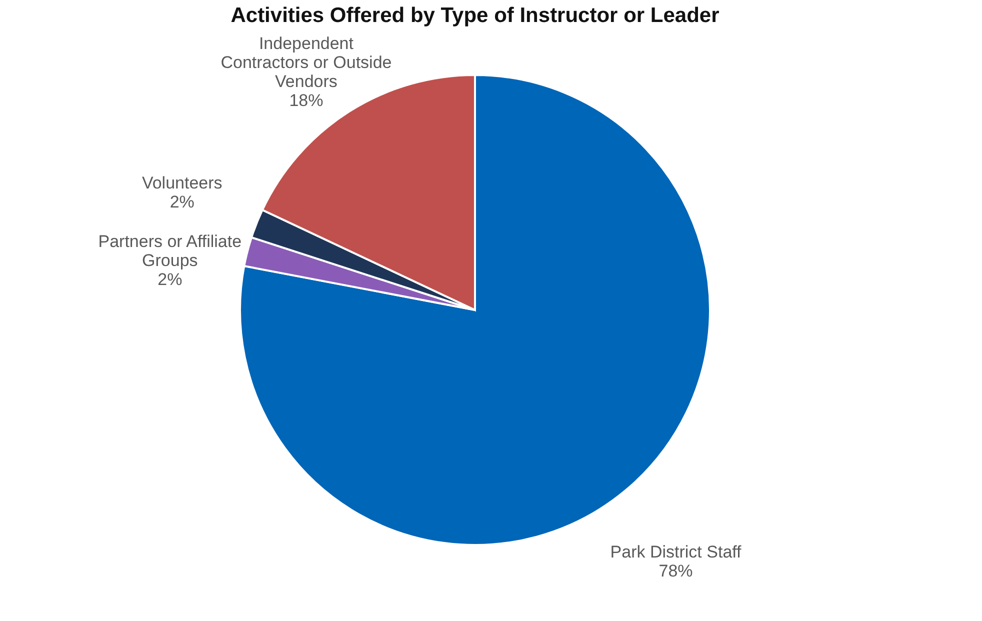 This screenshot has height=621, width=982. What do you see at coordinates (182, 183) in the screenshot?
I see `slice-label: Volunteers` at bounding box center [182, 183].